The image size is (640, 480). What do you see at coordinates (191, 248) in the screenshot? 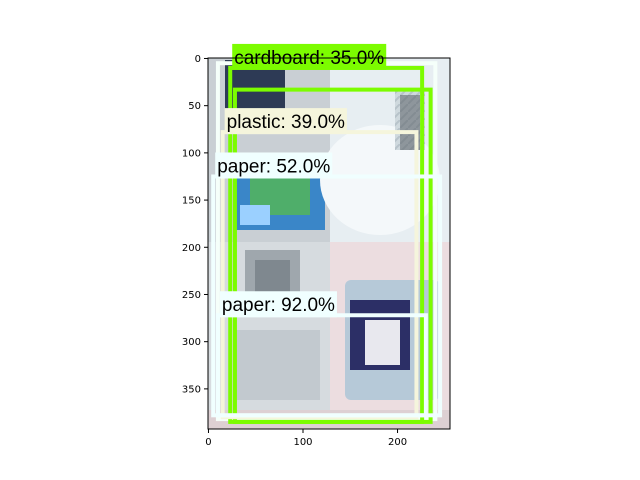
I see `y-tick-label: 200` at bounding box center [191, 248].